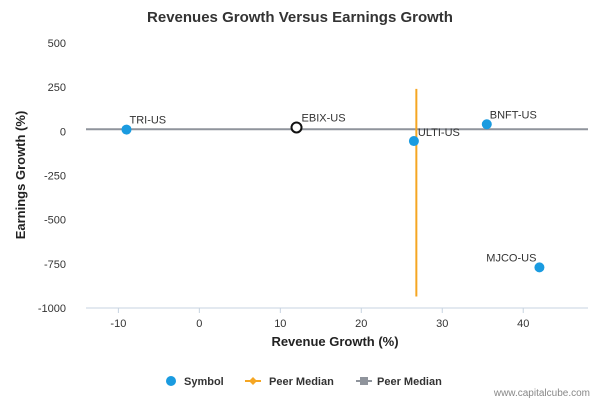  I want to click on x-tick-label: -10, so click(118, 324).